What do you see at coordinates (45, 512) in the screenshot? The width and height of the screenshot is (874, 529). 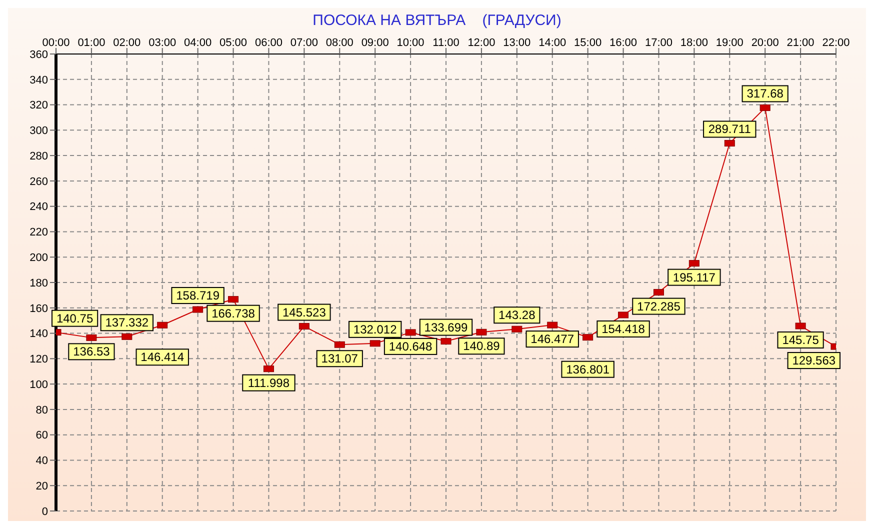 I see `y-tick-label: 0` at bounding box center [45, 512].